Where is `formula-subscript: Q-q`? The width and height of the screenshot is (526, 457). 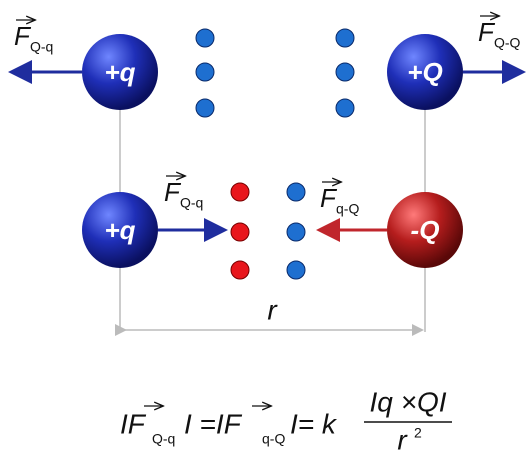 formula-subscript: Q-q is located at coordinates (163, 439).